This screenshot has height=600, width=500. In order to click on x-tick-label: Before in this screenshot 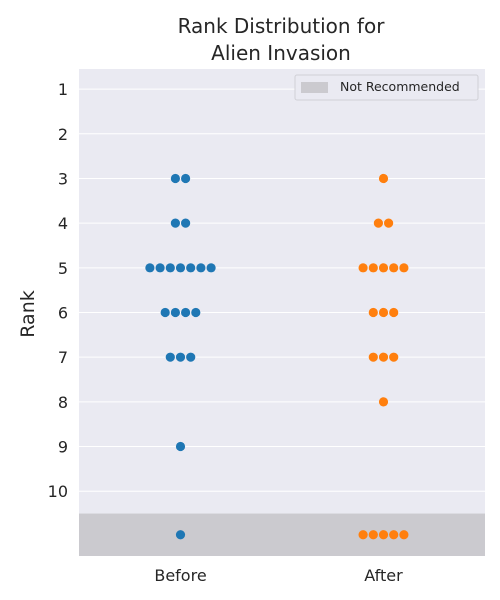, I will do `click(180, 575)`.